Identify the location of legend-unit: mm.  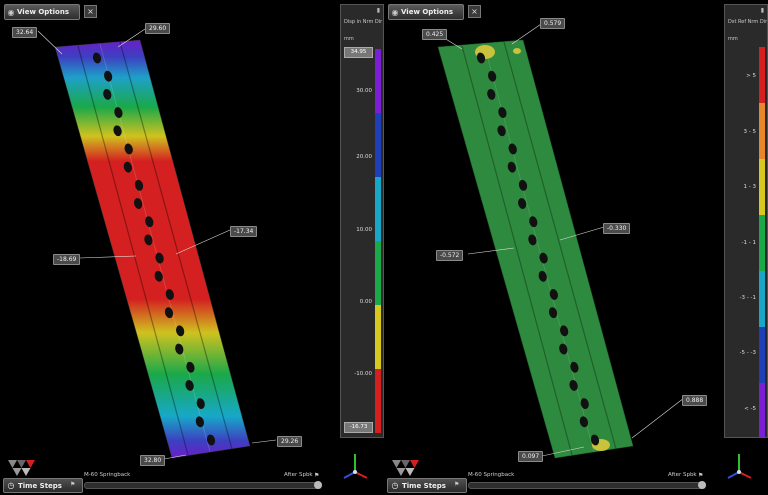
(733, 39).